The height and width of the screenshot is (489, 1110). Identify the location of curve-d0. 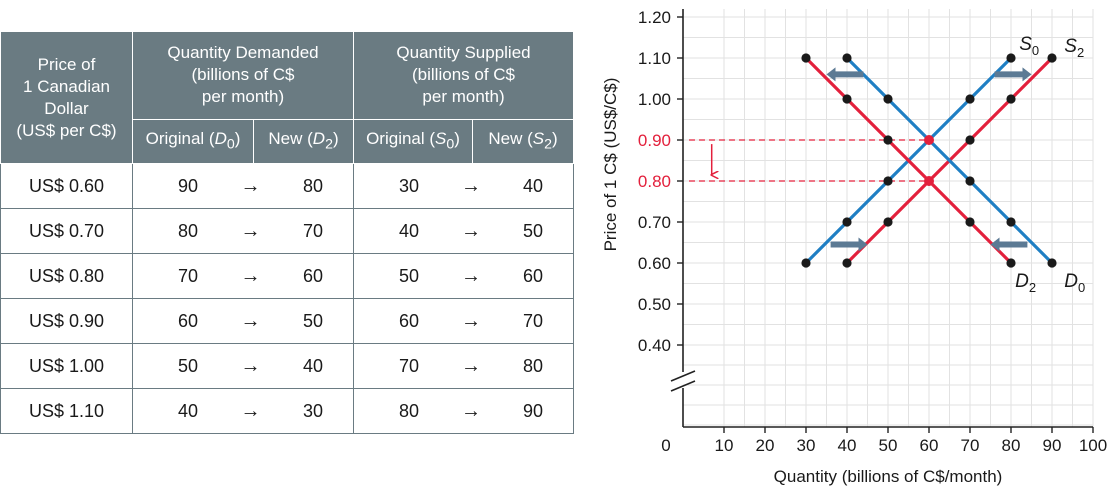
(949, 160).